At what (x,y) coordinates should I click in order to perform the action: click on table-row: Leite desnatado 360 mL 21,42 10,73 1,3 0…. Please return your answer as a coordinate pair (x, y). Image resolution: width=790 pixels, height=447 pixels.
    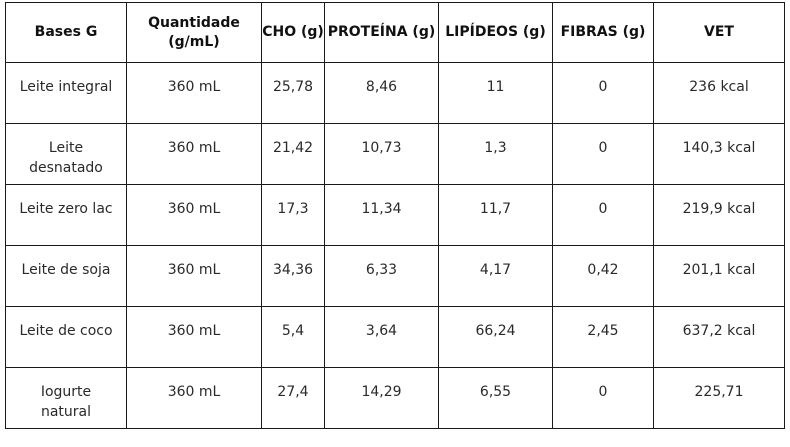
    Looking at the image, I should click on (395, 154).